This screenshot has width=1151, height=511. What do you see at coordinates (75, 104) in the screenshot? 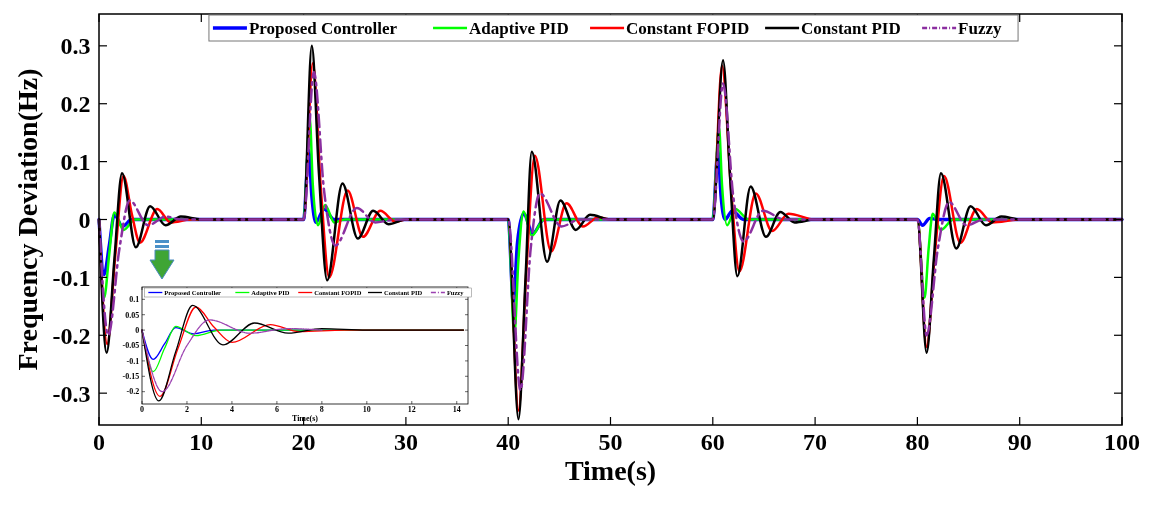
I see `y-tick-label: 0.2` at bounding box center [75, 104].